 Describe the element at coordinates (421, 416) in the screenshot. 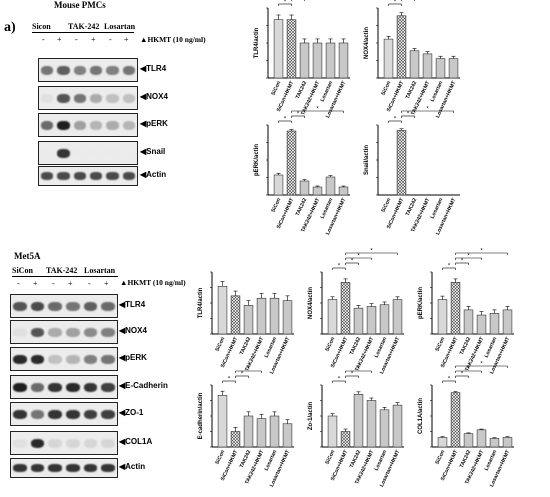

I see `y-axis-label: COL1A/actin` at that location.